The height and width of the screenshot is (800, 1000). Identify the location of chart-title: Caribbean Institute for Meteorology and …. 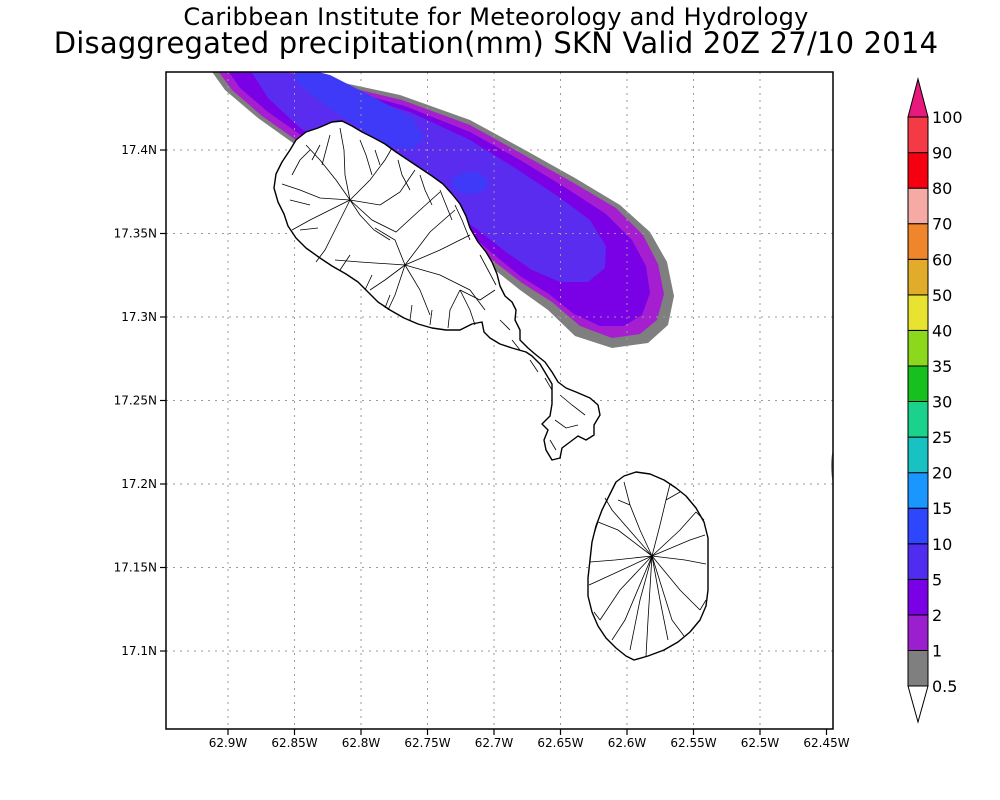
(496, 17).